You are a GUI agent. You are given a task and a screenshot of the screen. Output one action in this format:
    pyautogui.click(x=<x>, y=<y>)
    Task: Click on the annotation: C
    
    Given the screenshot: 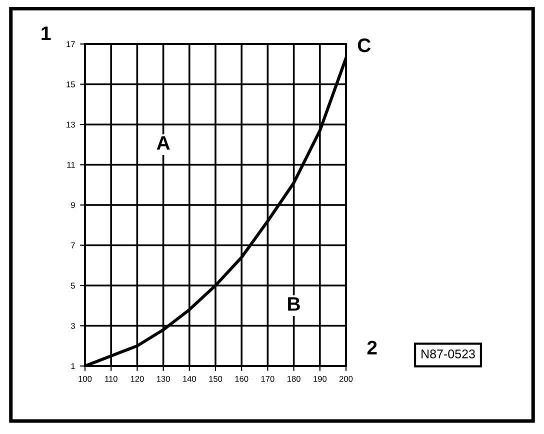 What is the action you would take?
    pyautogui.click(x=364, y=45)
    